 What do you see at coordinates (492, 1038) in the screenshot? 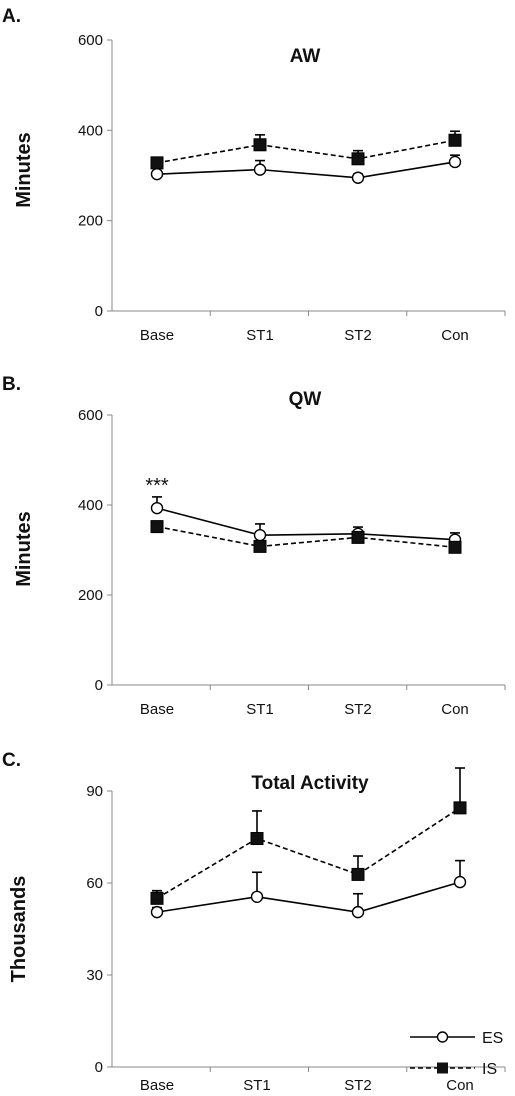
I see `legend-label-ES: ES` at bounding box center [492, 1038].